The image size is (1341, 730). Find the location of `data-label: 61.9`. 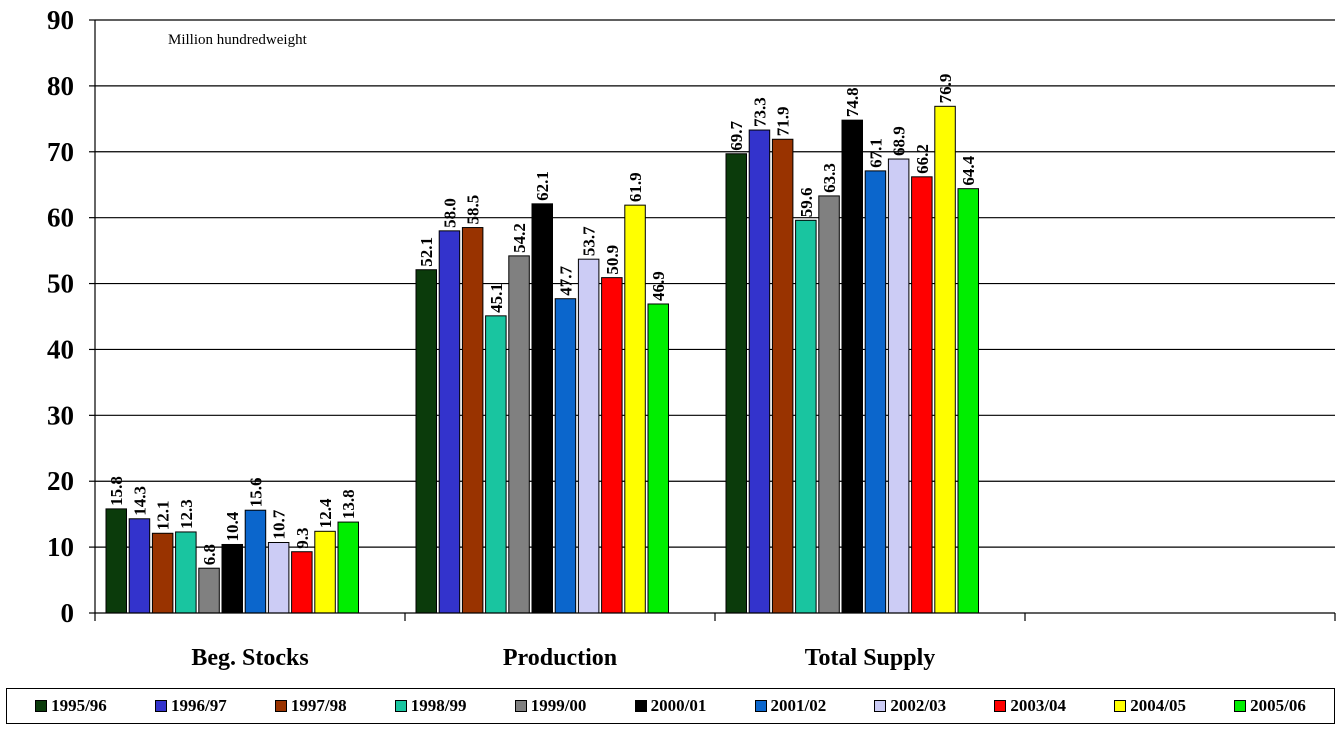

data-label: 61.9 is located at coordinates (635, 187).